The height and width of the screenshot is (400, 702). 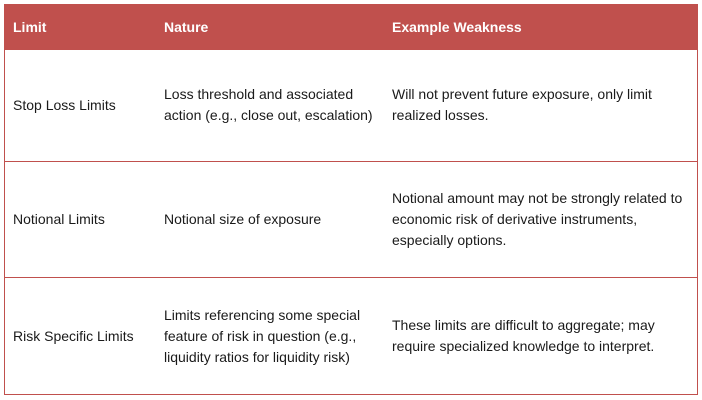 I want to click on header-example-weakness: Example Weakness, so click(x=457, y=26).